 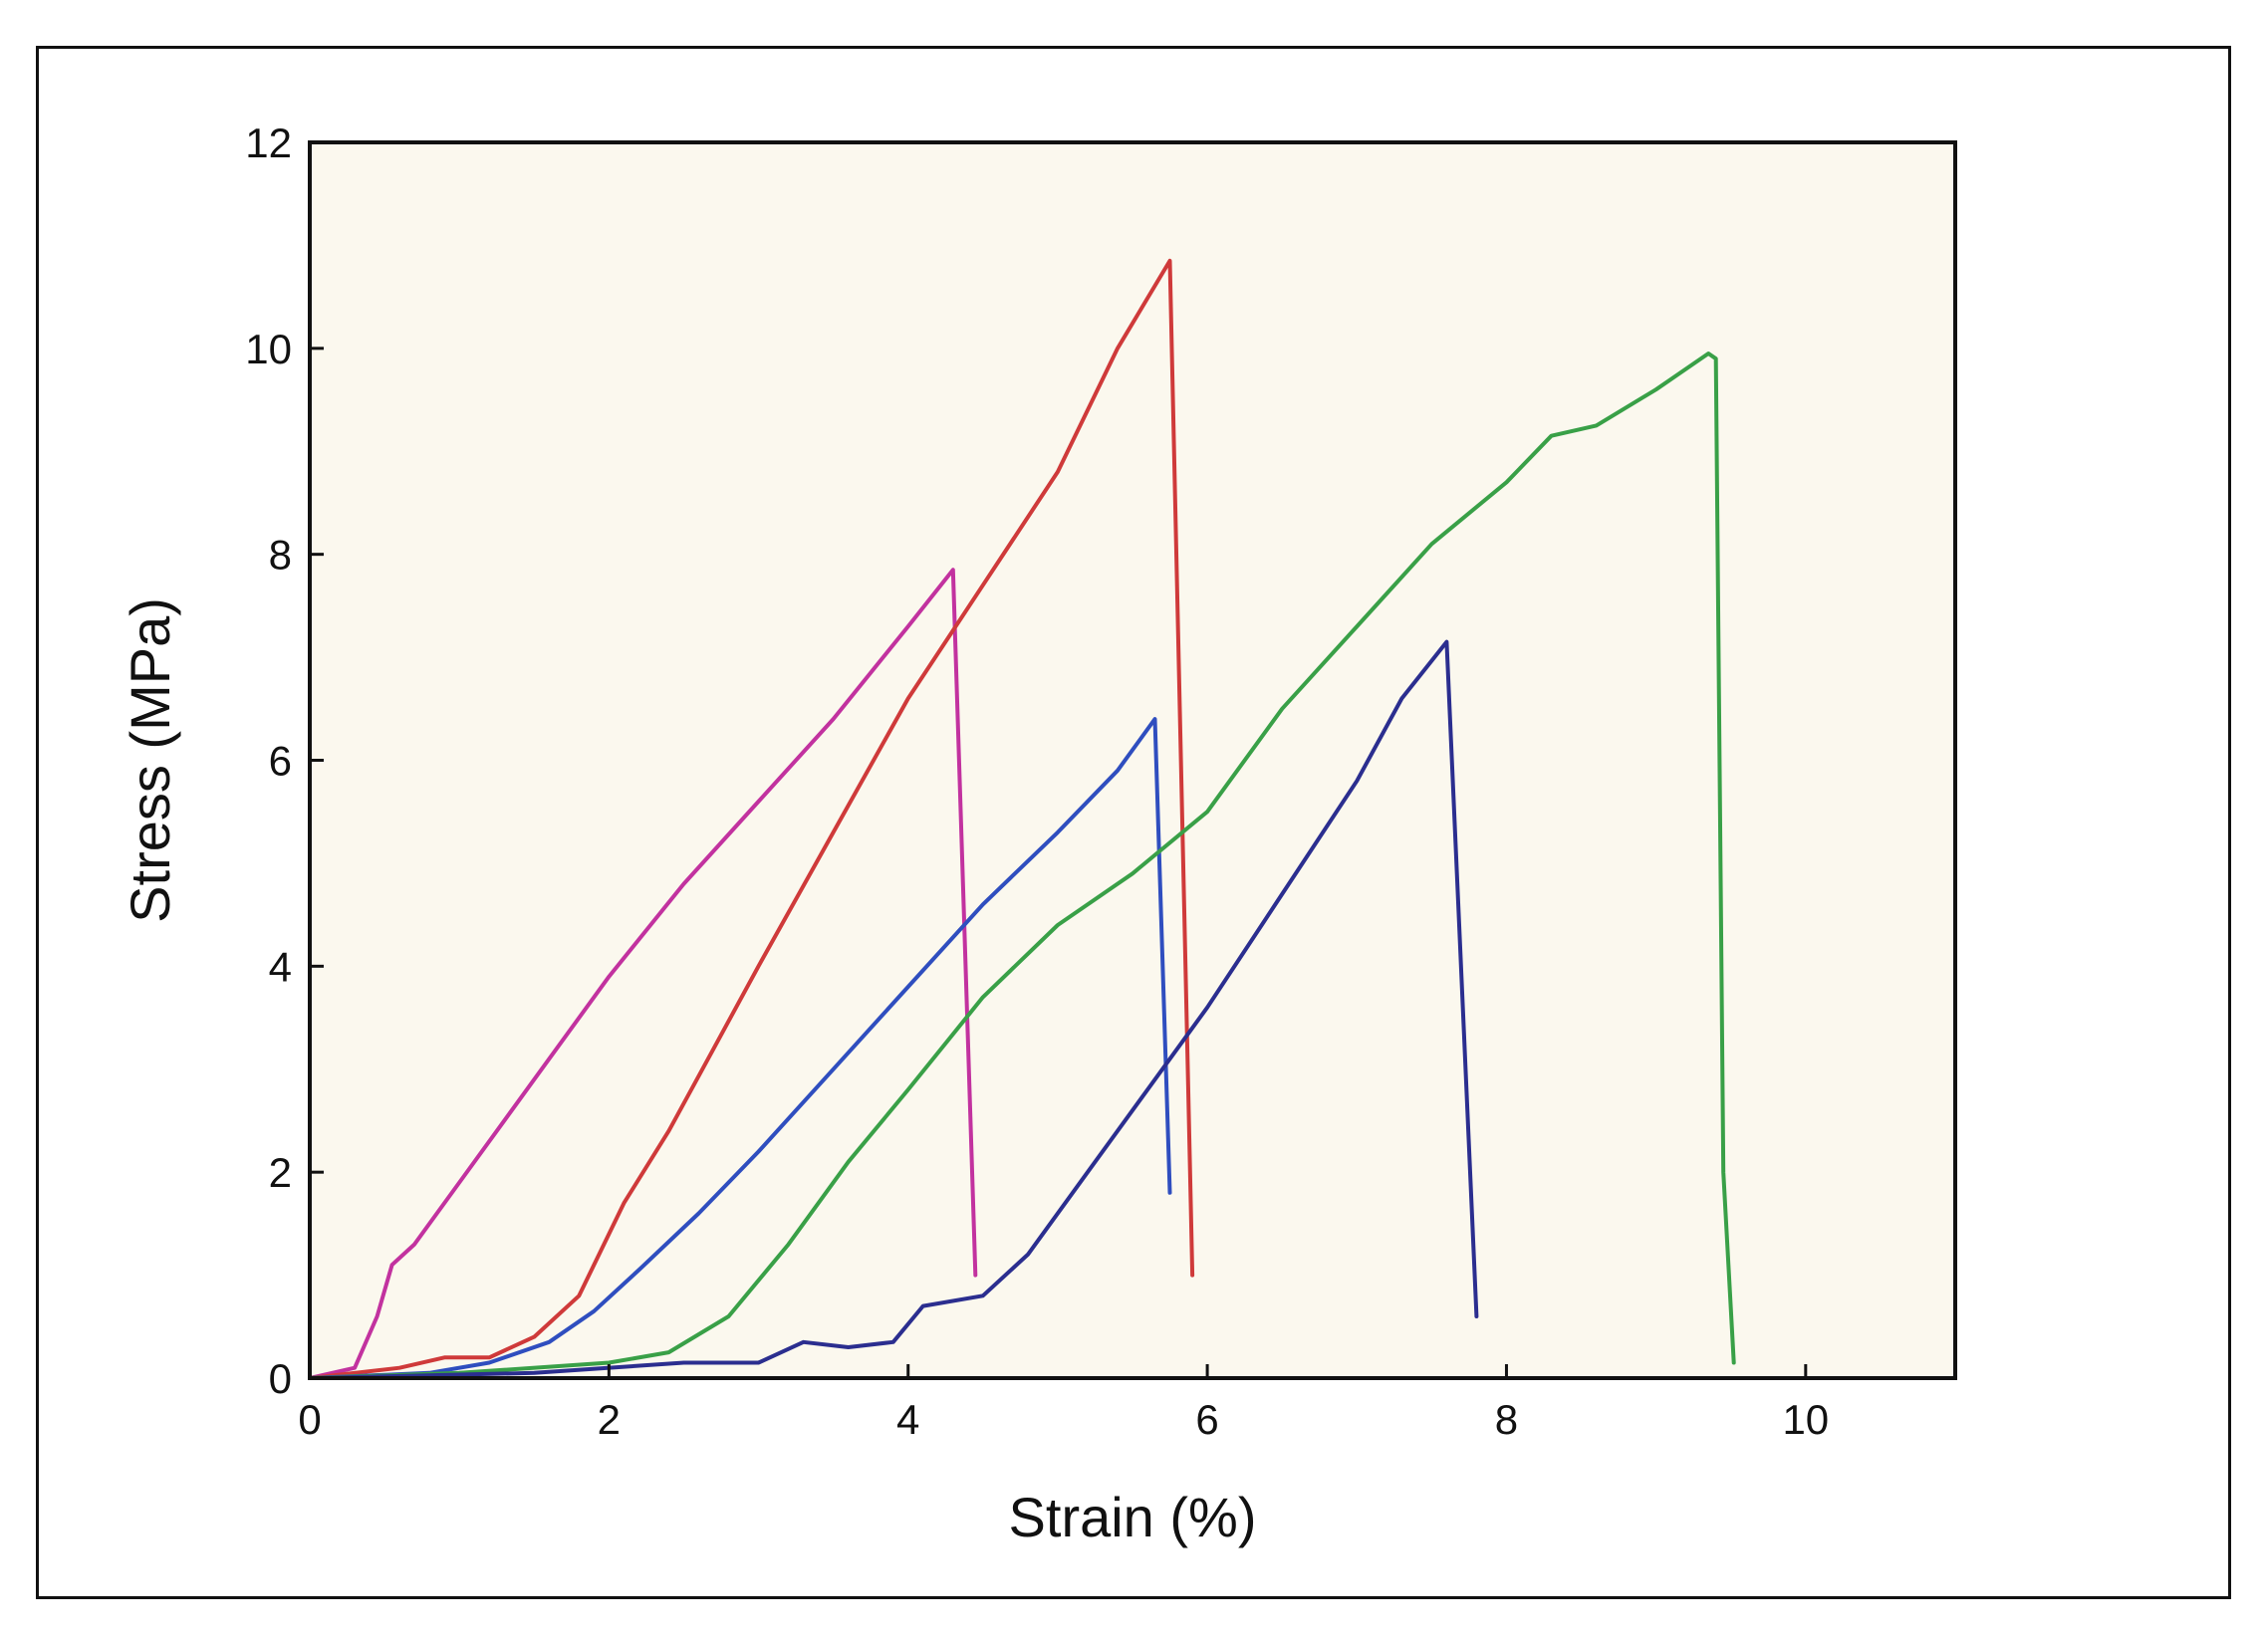 What do you see at coordinates (610, 1419) in the screenshot?
I see `x-tick-label: 2` at bounding box center [610, 1419].